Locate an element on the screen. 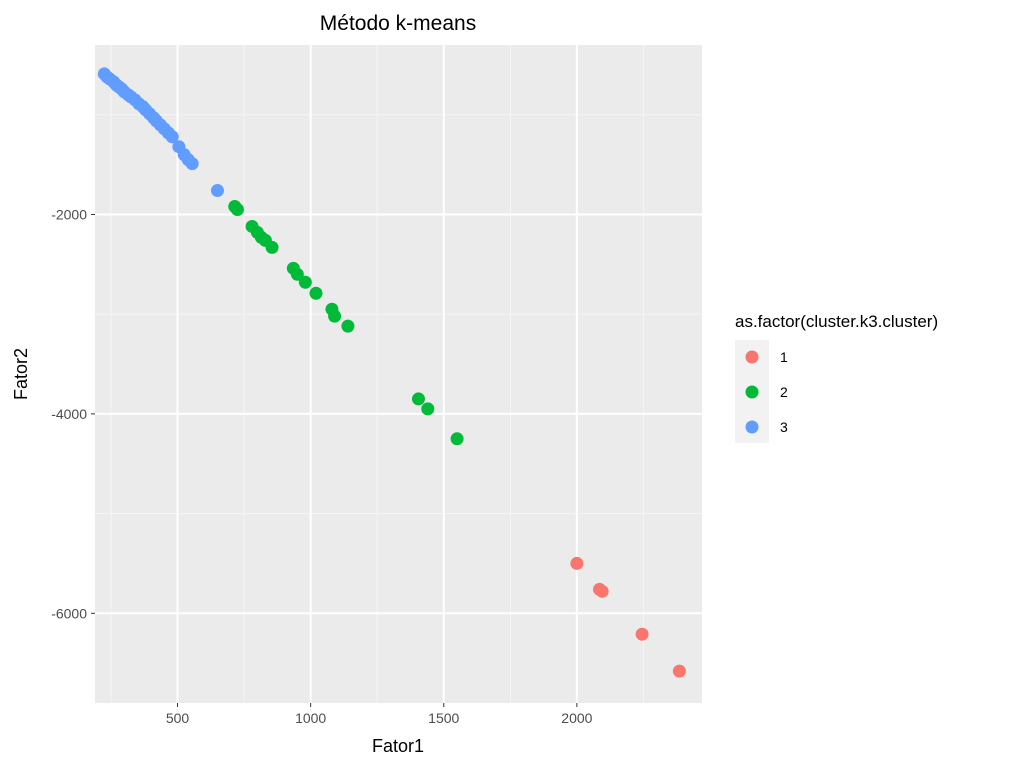 This screenshot has height=768, width=1024. legend-label-1: 1 is located at coordinates (784, 357).